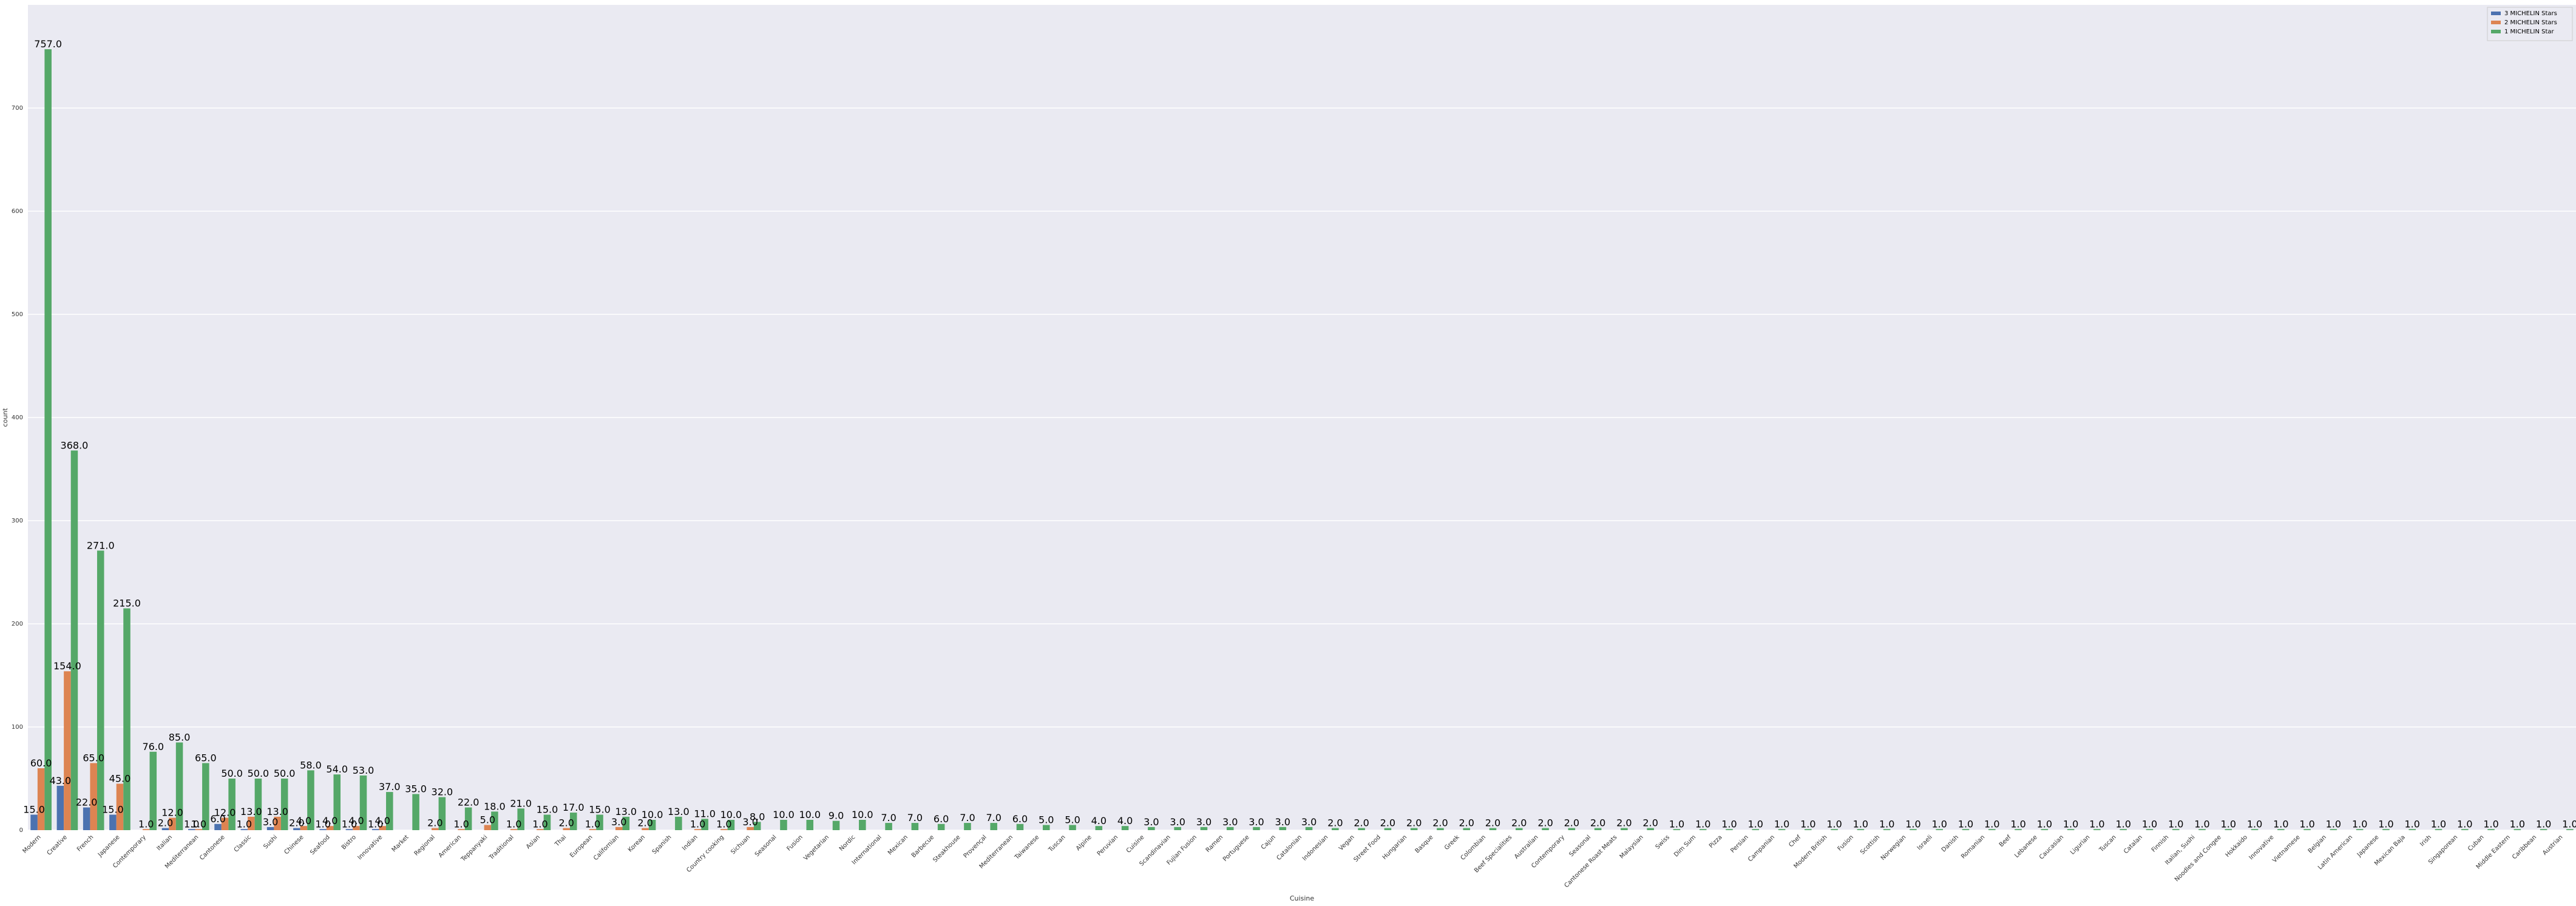 The image size is (2576, 906). What do you see at coordinates (364, 770) in the screenshot?
I see `data-label: 53.0` at bounding box center [364, 770].